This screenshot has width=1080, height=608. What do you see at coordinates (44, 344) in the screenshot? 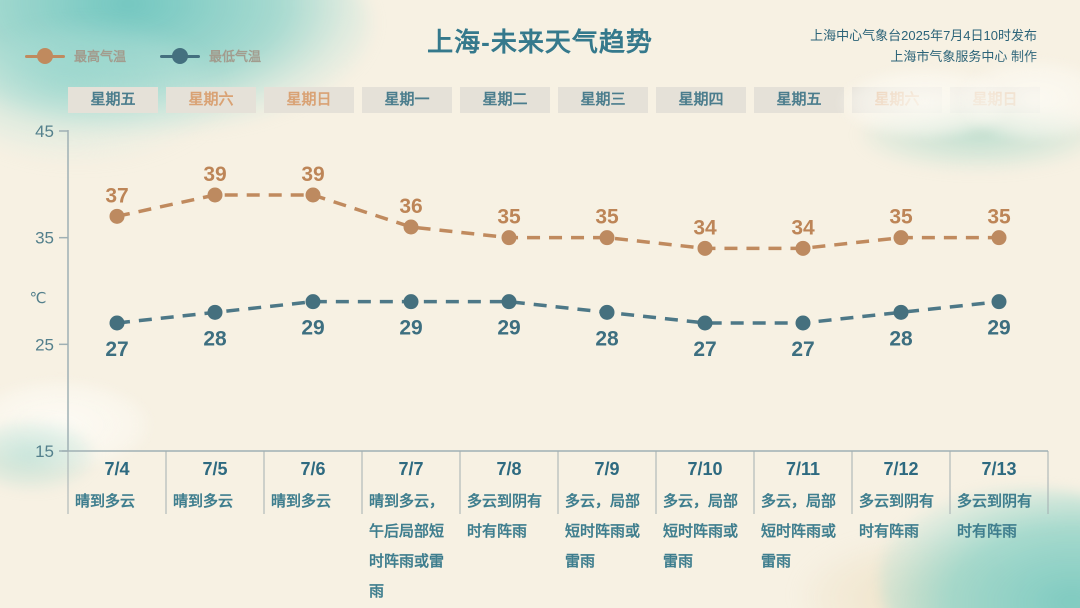
I see `y-tick-label: 25` at bounding box center [44, 344].